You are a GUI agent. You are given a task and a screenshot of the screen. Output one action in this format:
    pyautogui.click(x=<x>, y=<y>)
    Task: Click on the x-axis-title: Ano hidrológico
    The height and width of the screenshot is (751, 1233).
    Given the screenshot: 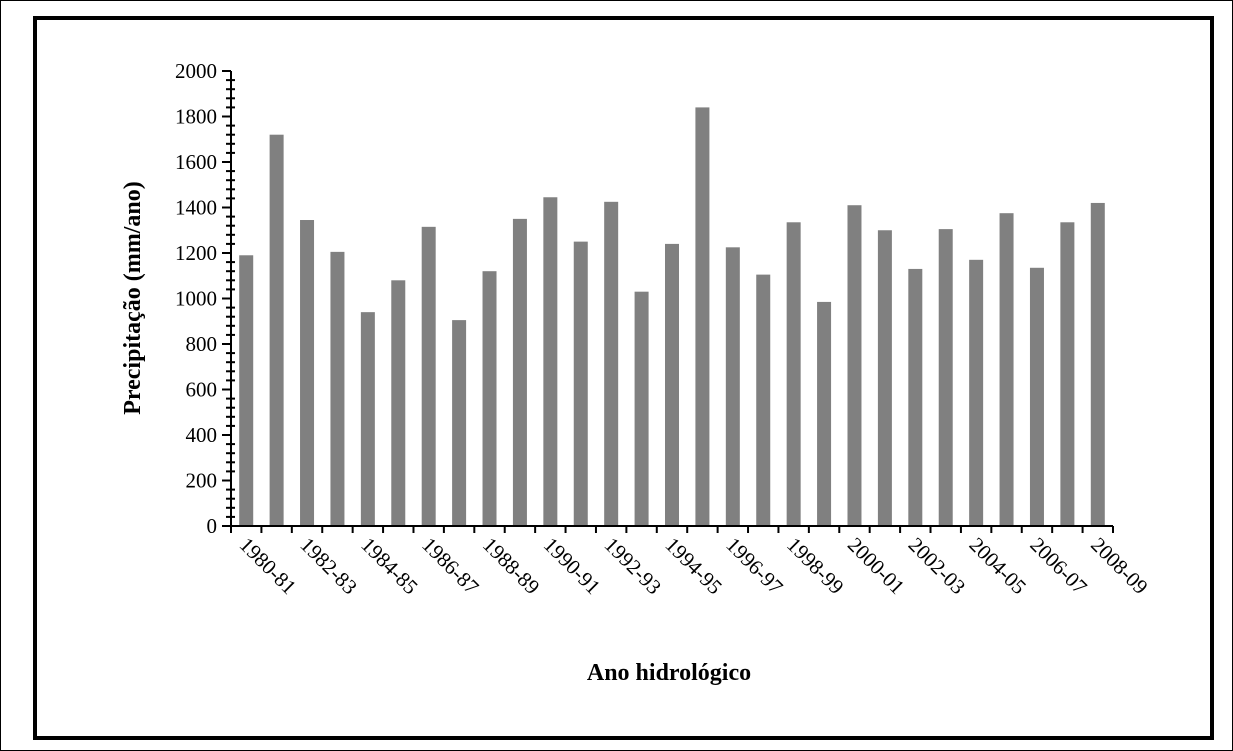 What is the action you would take?
    pyautogui.click(x=669, y=673)
    